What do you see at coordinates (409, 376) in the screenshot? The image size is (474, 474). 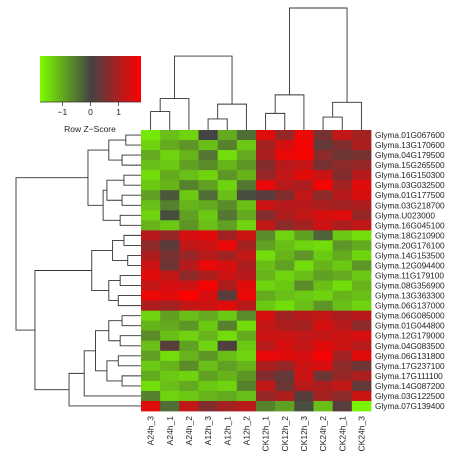 I see `row-label: Glyma.17G111100` at bounding box center [409, 376].